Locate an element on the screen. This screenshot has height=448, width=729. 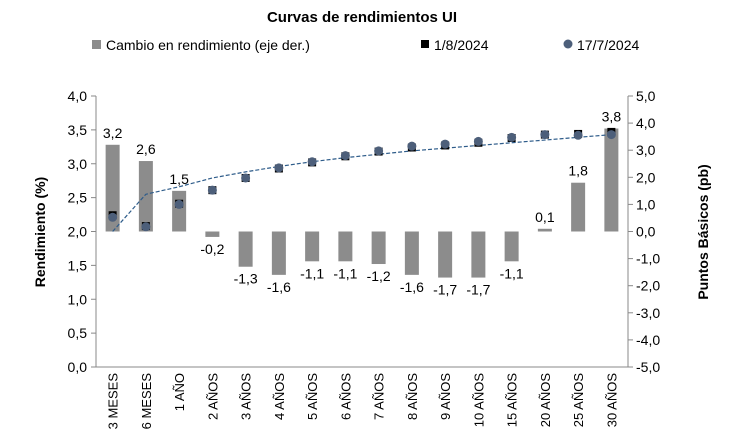
category-label: 10 AÑOS is located at coordinates (478, 400).